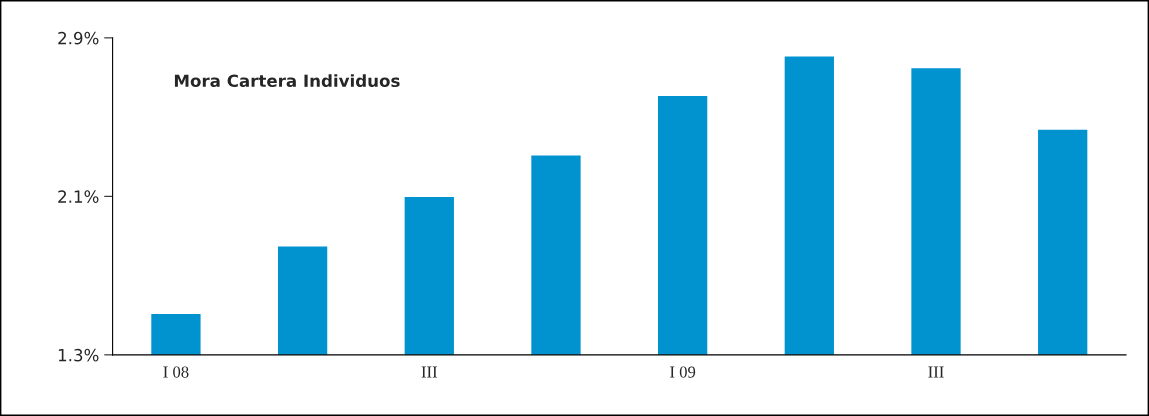  I want to click on y-tick-label: 2.9%, so click(78, 38).